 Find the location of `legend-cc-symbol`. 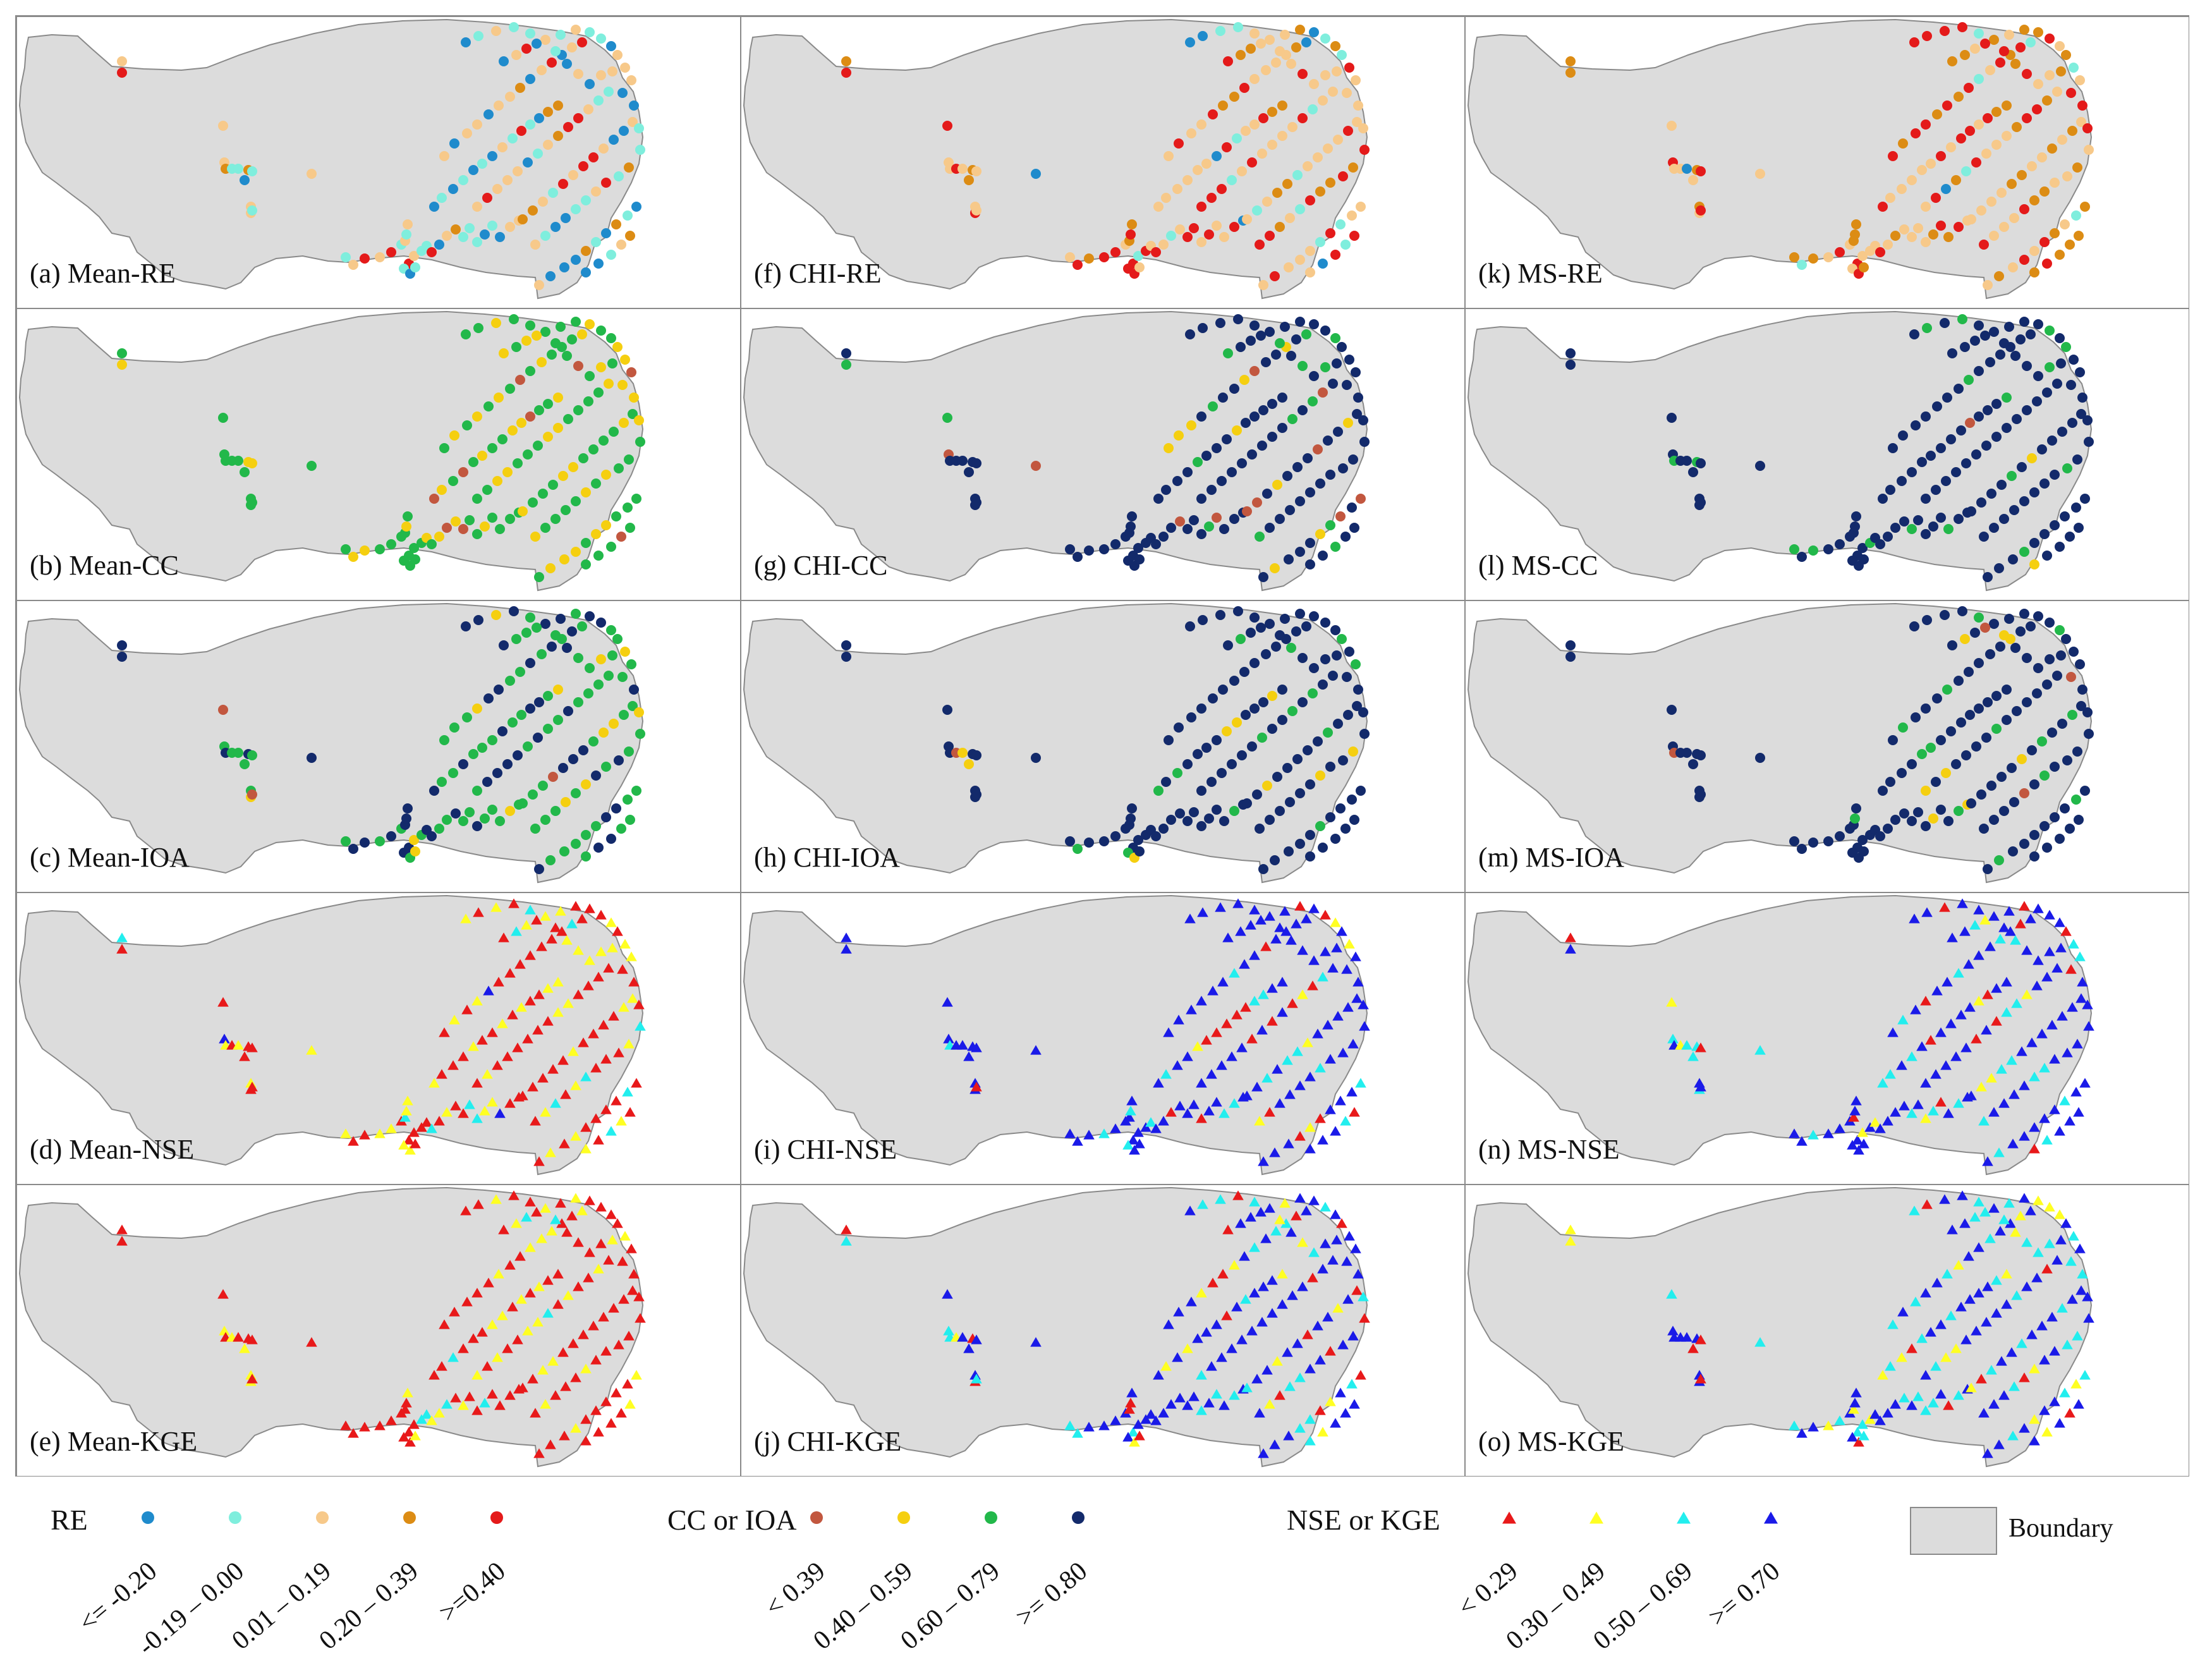

legend-cc-symbol is located at coordinates (903, 1517).